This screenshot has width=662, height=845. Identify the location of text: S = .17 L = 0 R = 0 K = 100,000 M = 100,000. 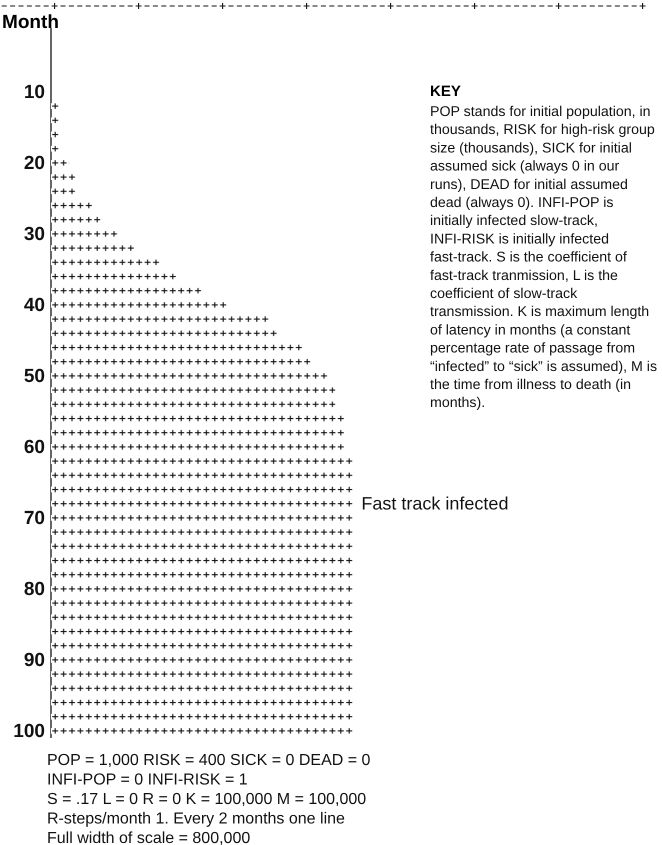
(206, 799).